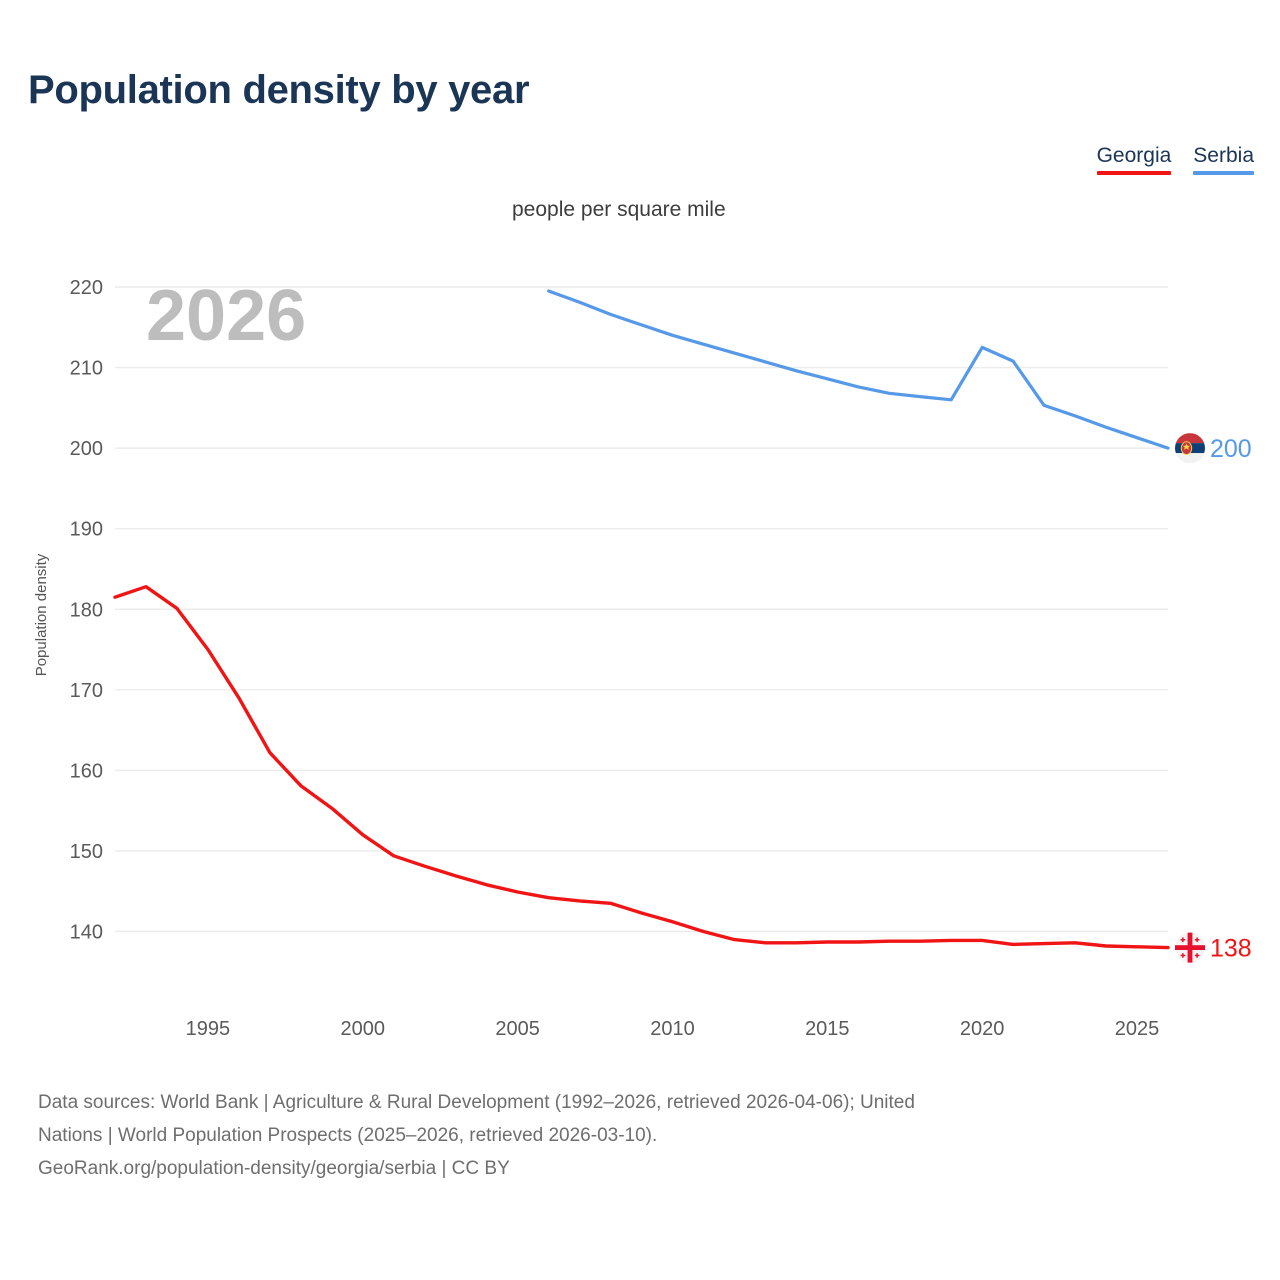 Image resolution: width=1280 pixels, height=1280 pixels. Describe the element at coordinates (86, 449) in the screenshot. I see `svg-text: 200` at that location.